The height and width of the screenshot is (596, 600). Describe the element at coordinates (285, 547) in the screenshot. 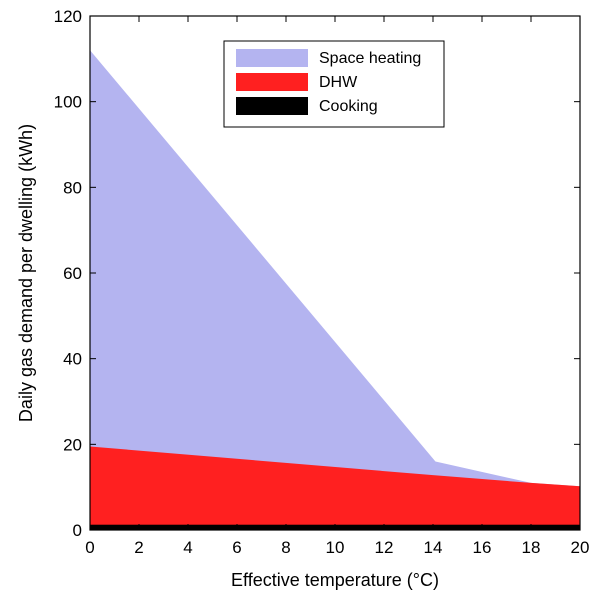

I see `x-tick-label: 8` at that location.